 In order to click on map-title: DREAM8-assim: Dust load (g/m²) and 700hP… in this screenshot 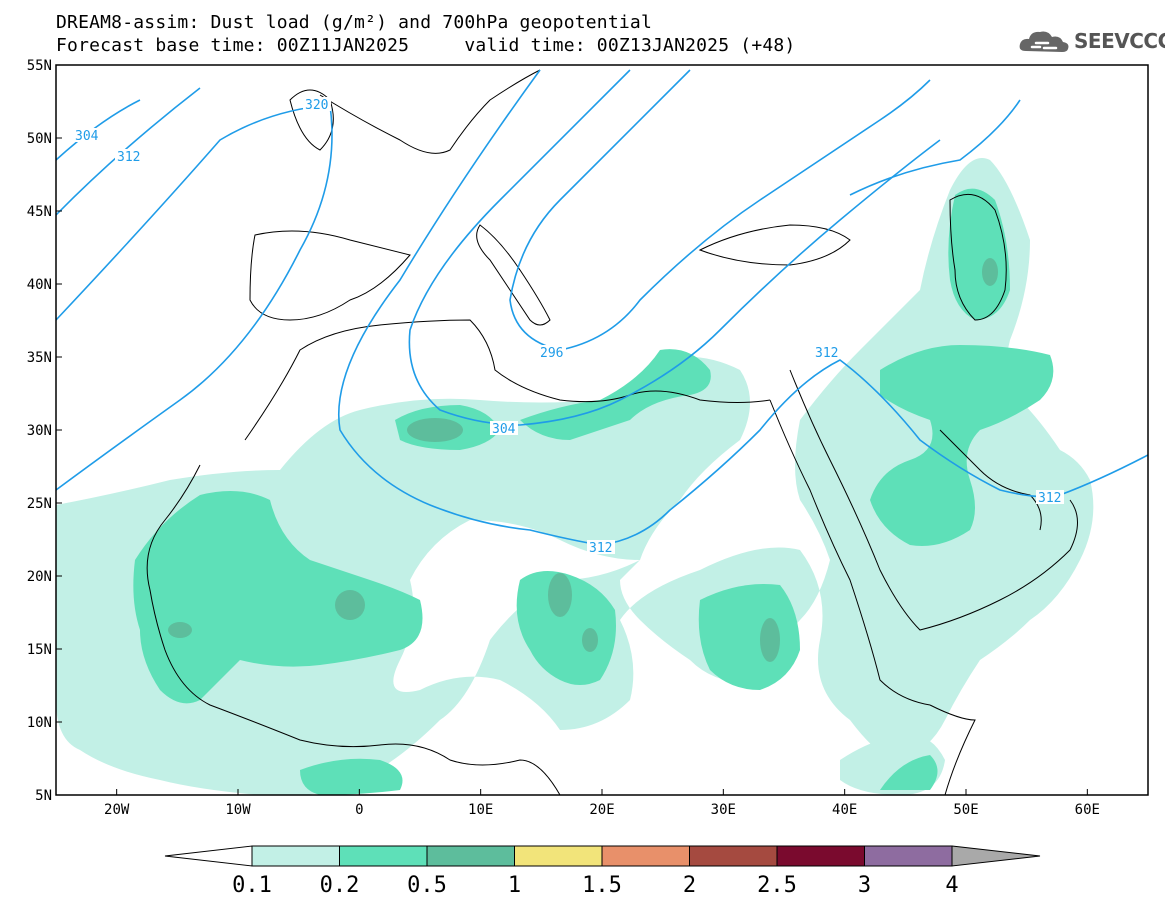, I will do `click(354, 22)`.